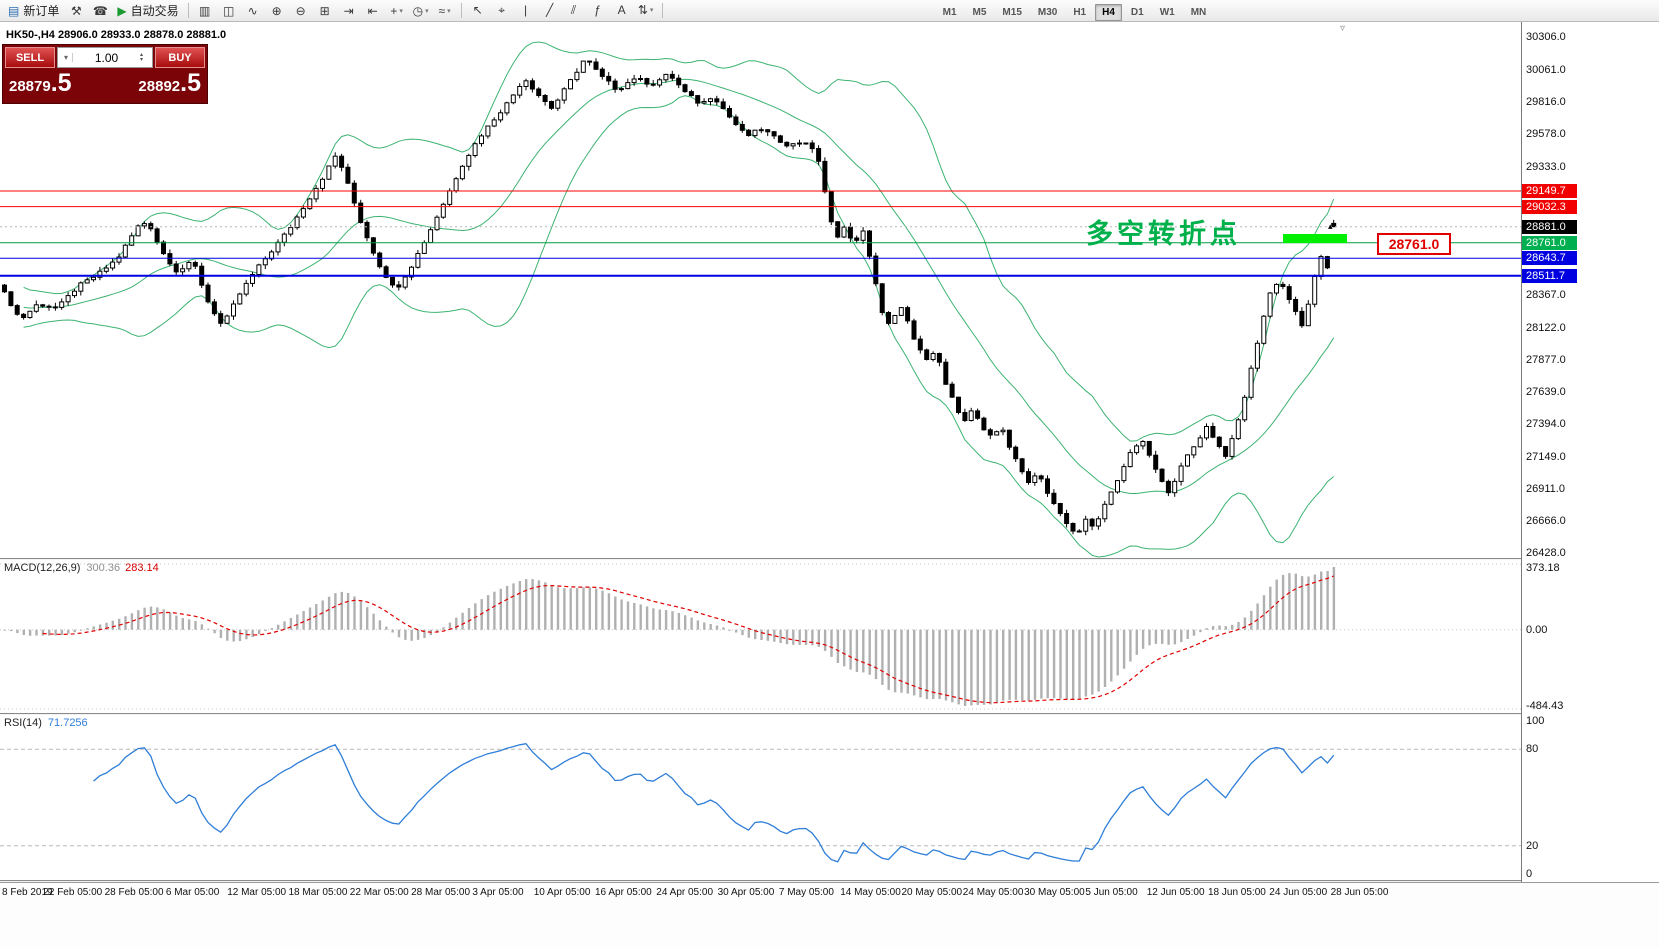  What do you see at coordinates (1298, 892) in the screenshot?
I see `time-axis-label: 24 Jun 05:00` at bounding box center [1298, 892].